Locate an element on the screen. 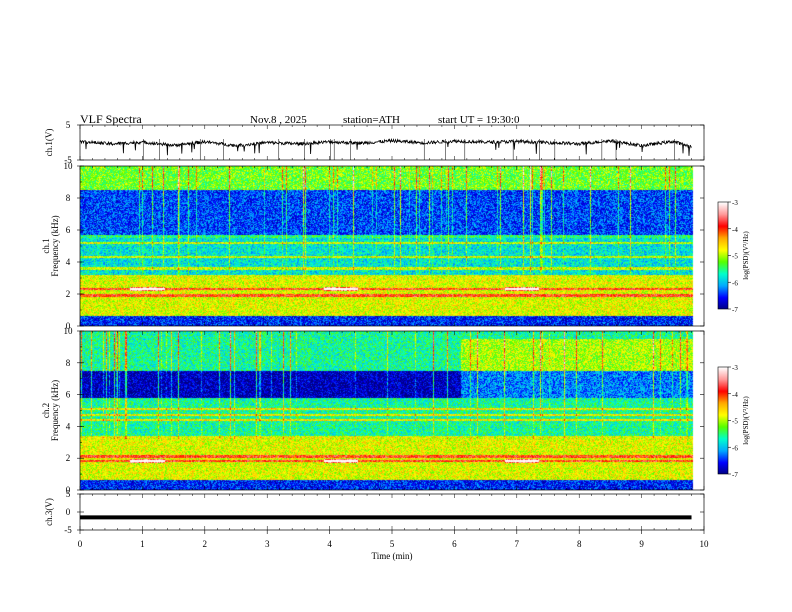  x-tick-label: 6 is located at coordinates (454, 544).